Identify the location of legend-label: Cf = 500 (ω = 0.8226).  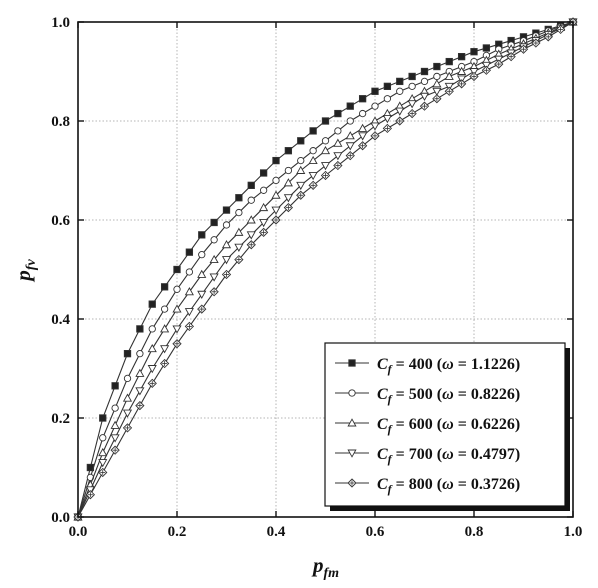
(448, 396).